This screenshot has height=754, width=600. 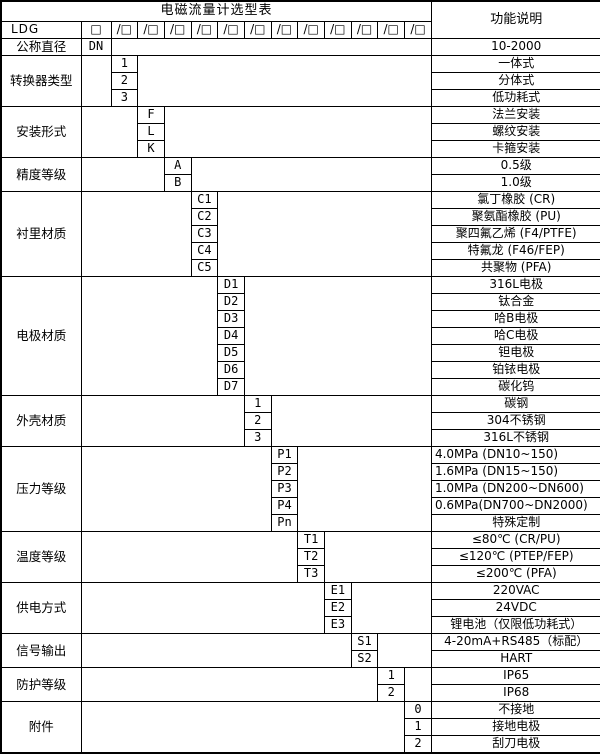 I want to click on code-cell: DN, so click(x=96, y=47).